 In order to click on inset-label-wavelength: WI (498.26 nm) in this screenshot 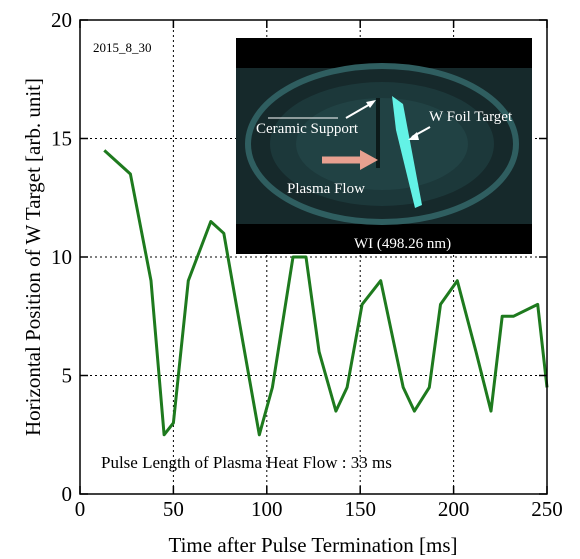, I will do `click(402, 244)`.